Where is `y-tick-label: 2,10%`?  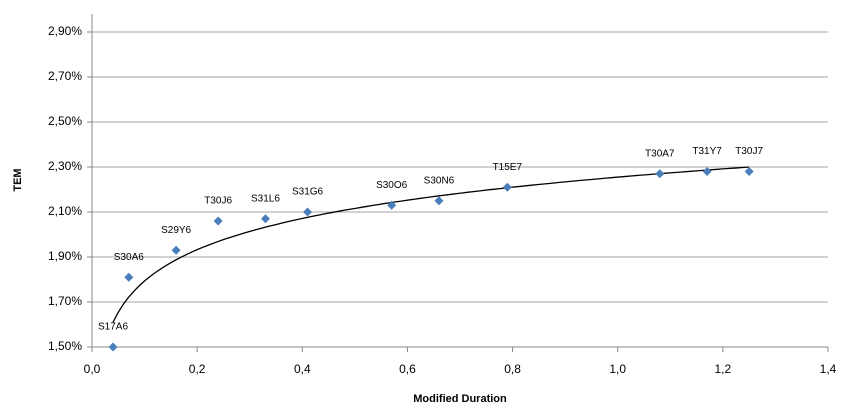 y-tick-label: 2,10% is located at coordinates (65, 211).